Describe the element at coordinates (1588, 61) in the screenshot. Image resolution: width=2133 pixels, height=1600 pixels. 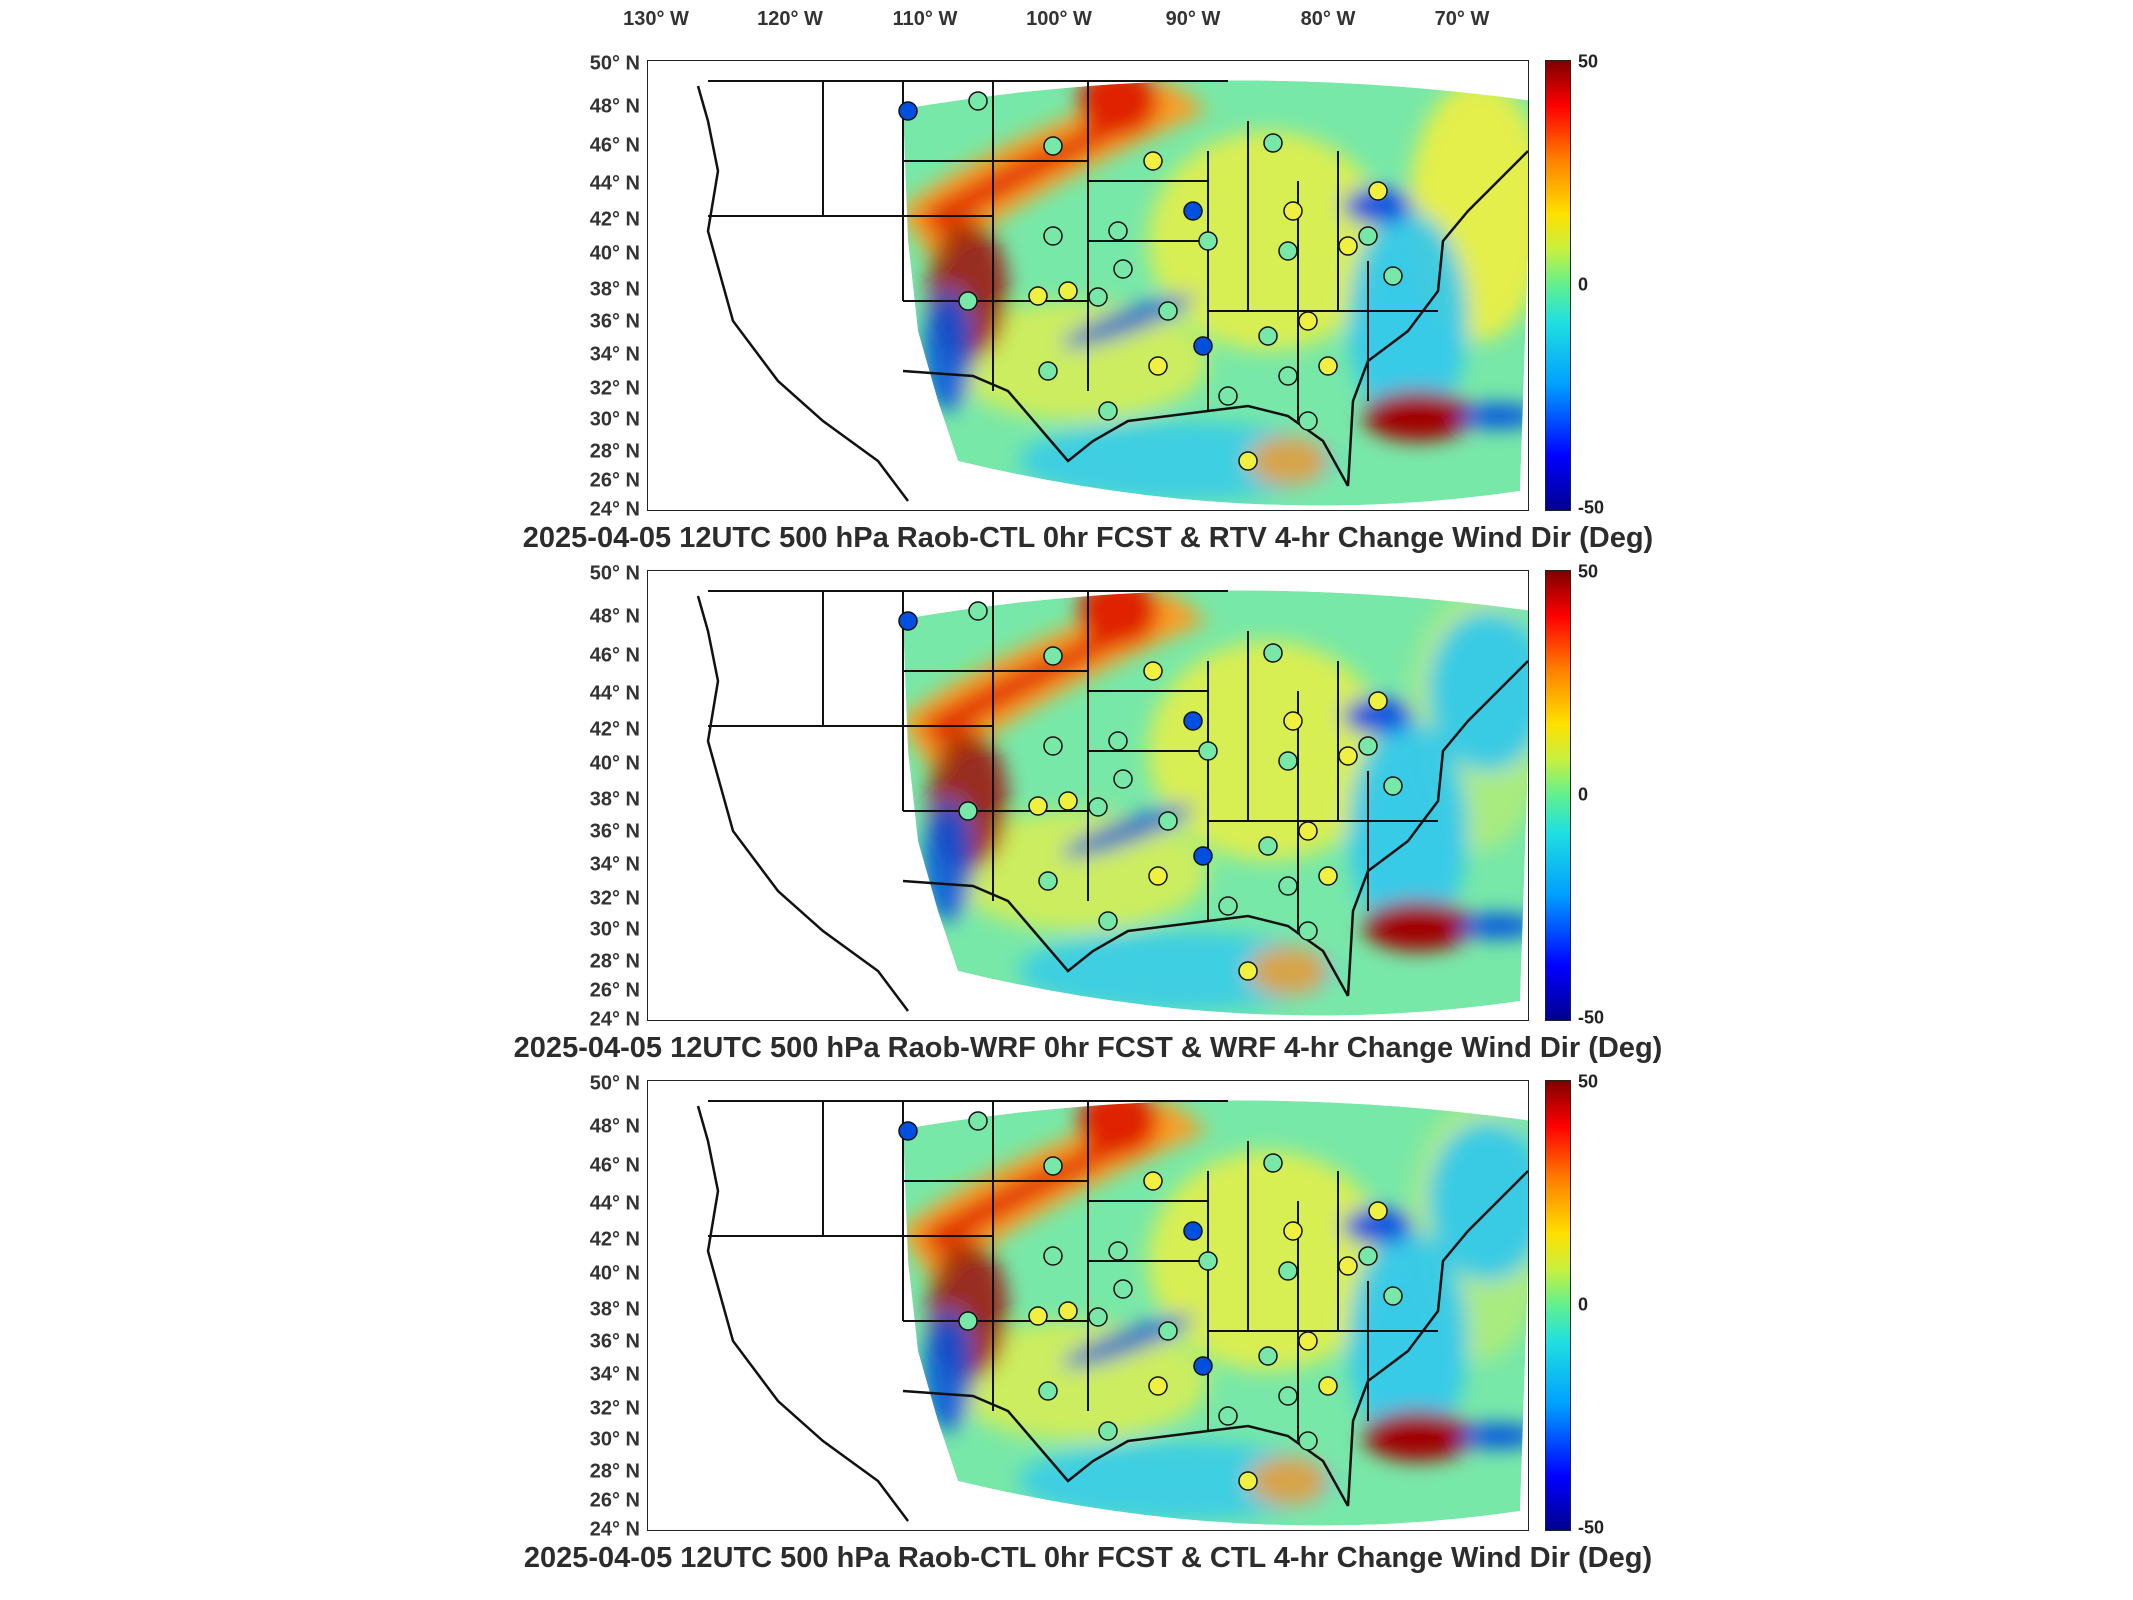
I see `colorbar-max-label: 50` at that location.